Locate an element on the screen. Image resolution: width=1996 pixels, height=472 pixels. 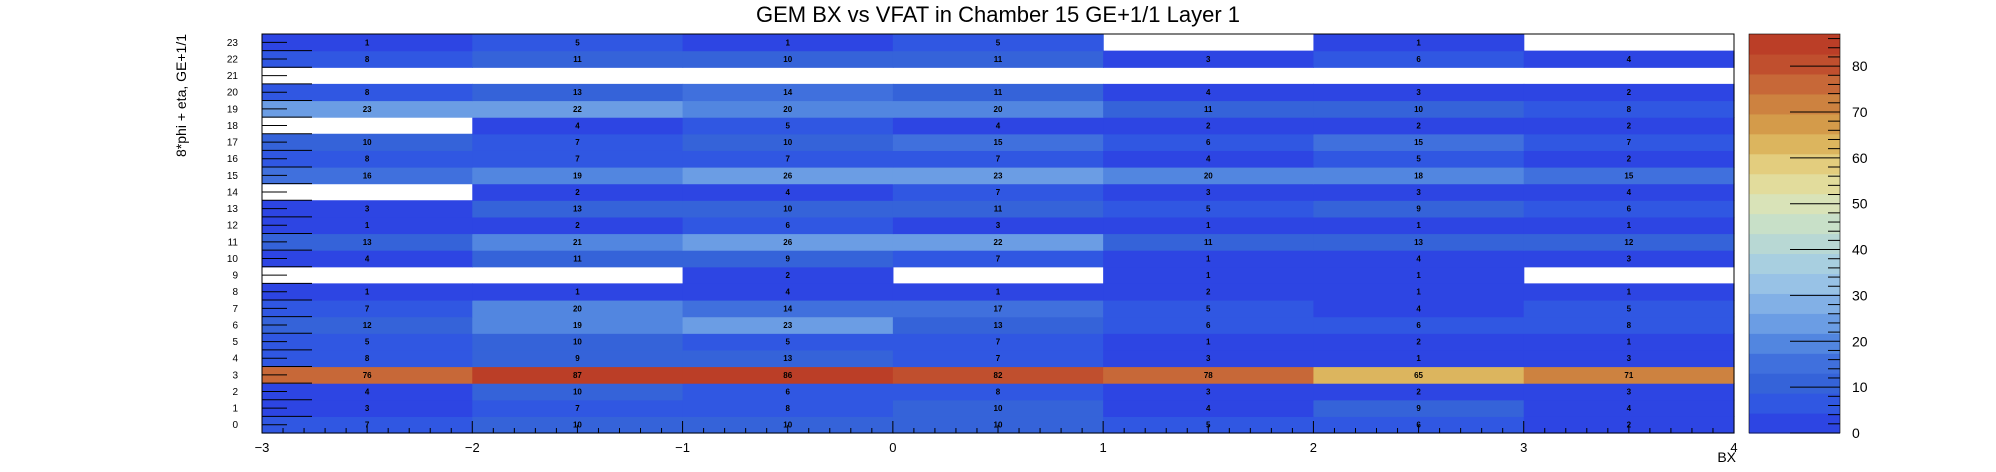
x-axis-label: BX is located at coordinates (1726, 457).